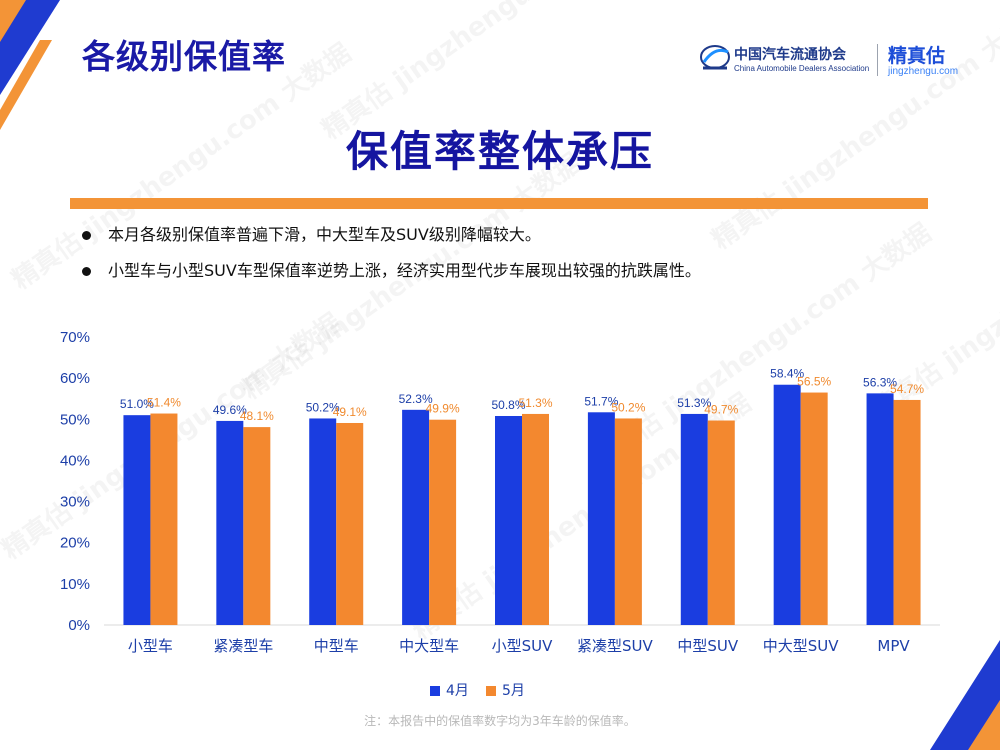  What do you see at coordinates (500, 721) in the screenshot?
I see `footnote: 注：本报告中的保值率数字均为3年车龄的保值率。` at bounding box center [500, 721].